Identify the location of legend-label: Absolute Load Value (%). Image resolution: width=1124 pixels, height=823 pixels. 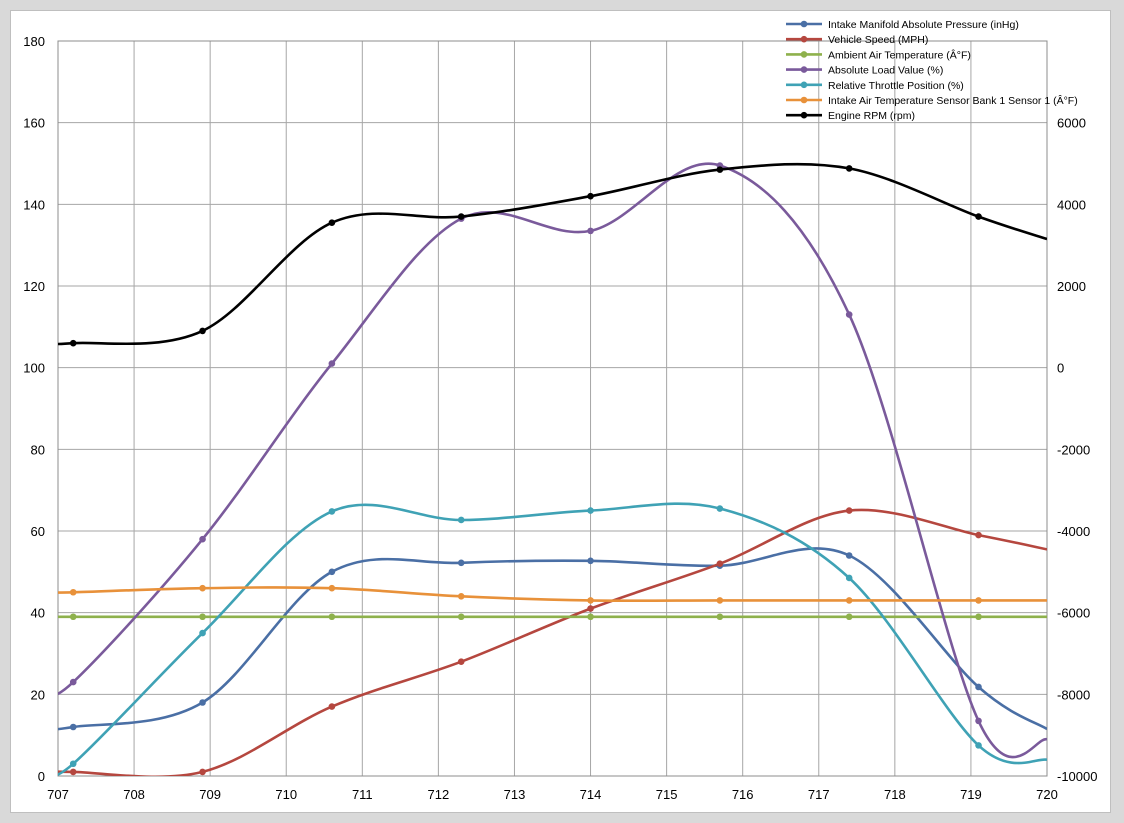
(885, 71).